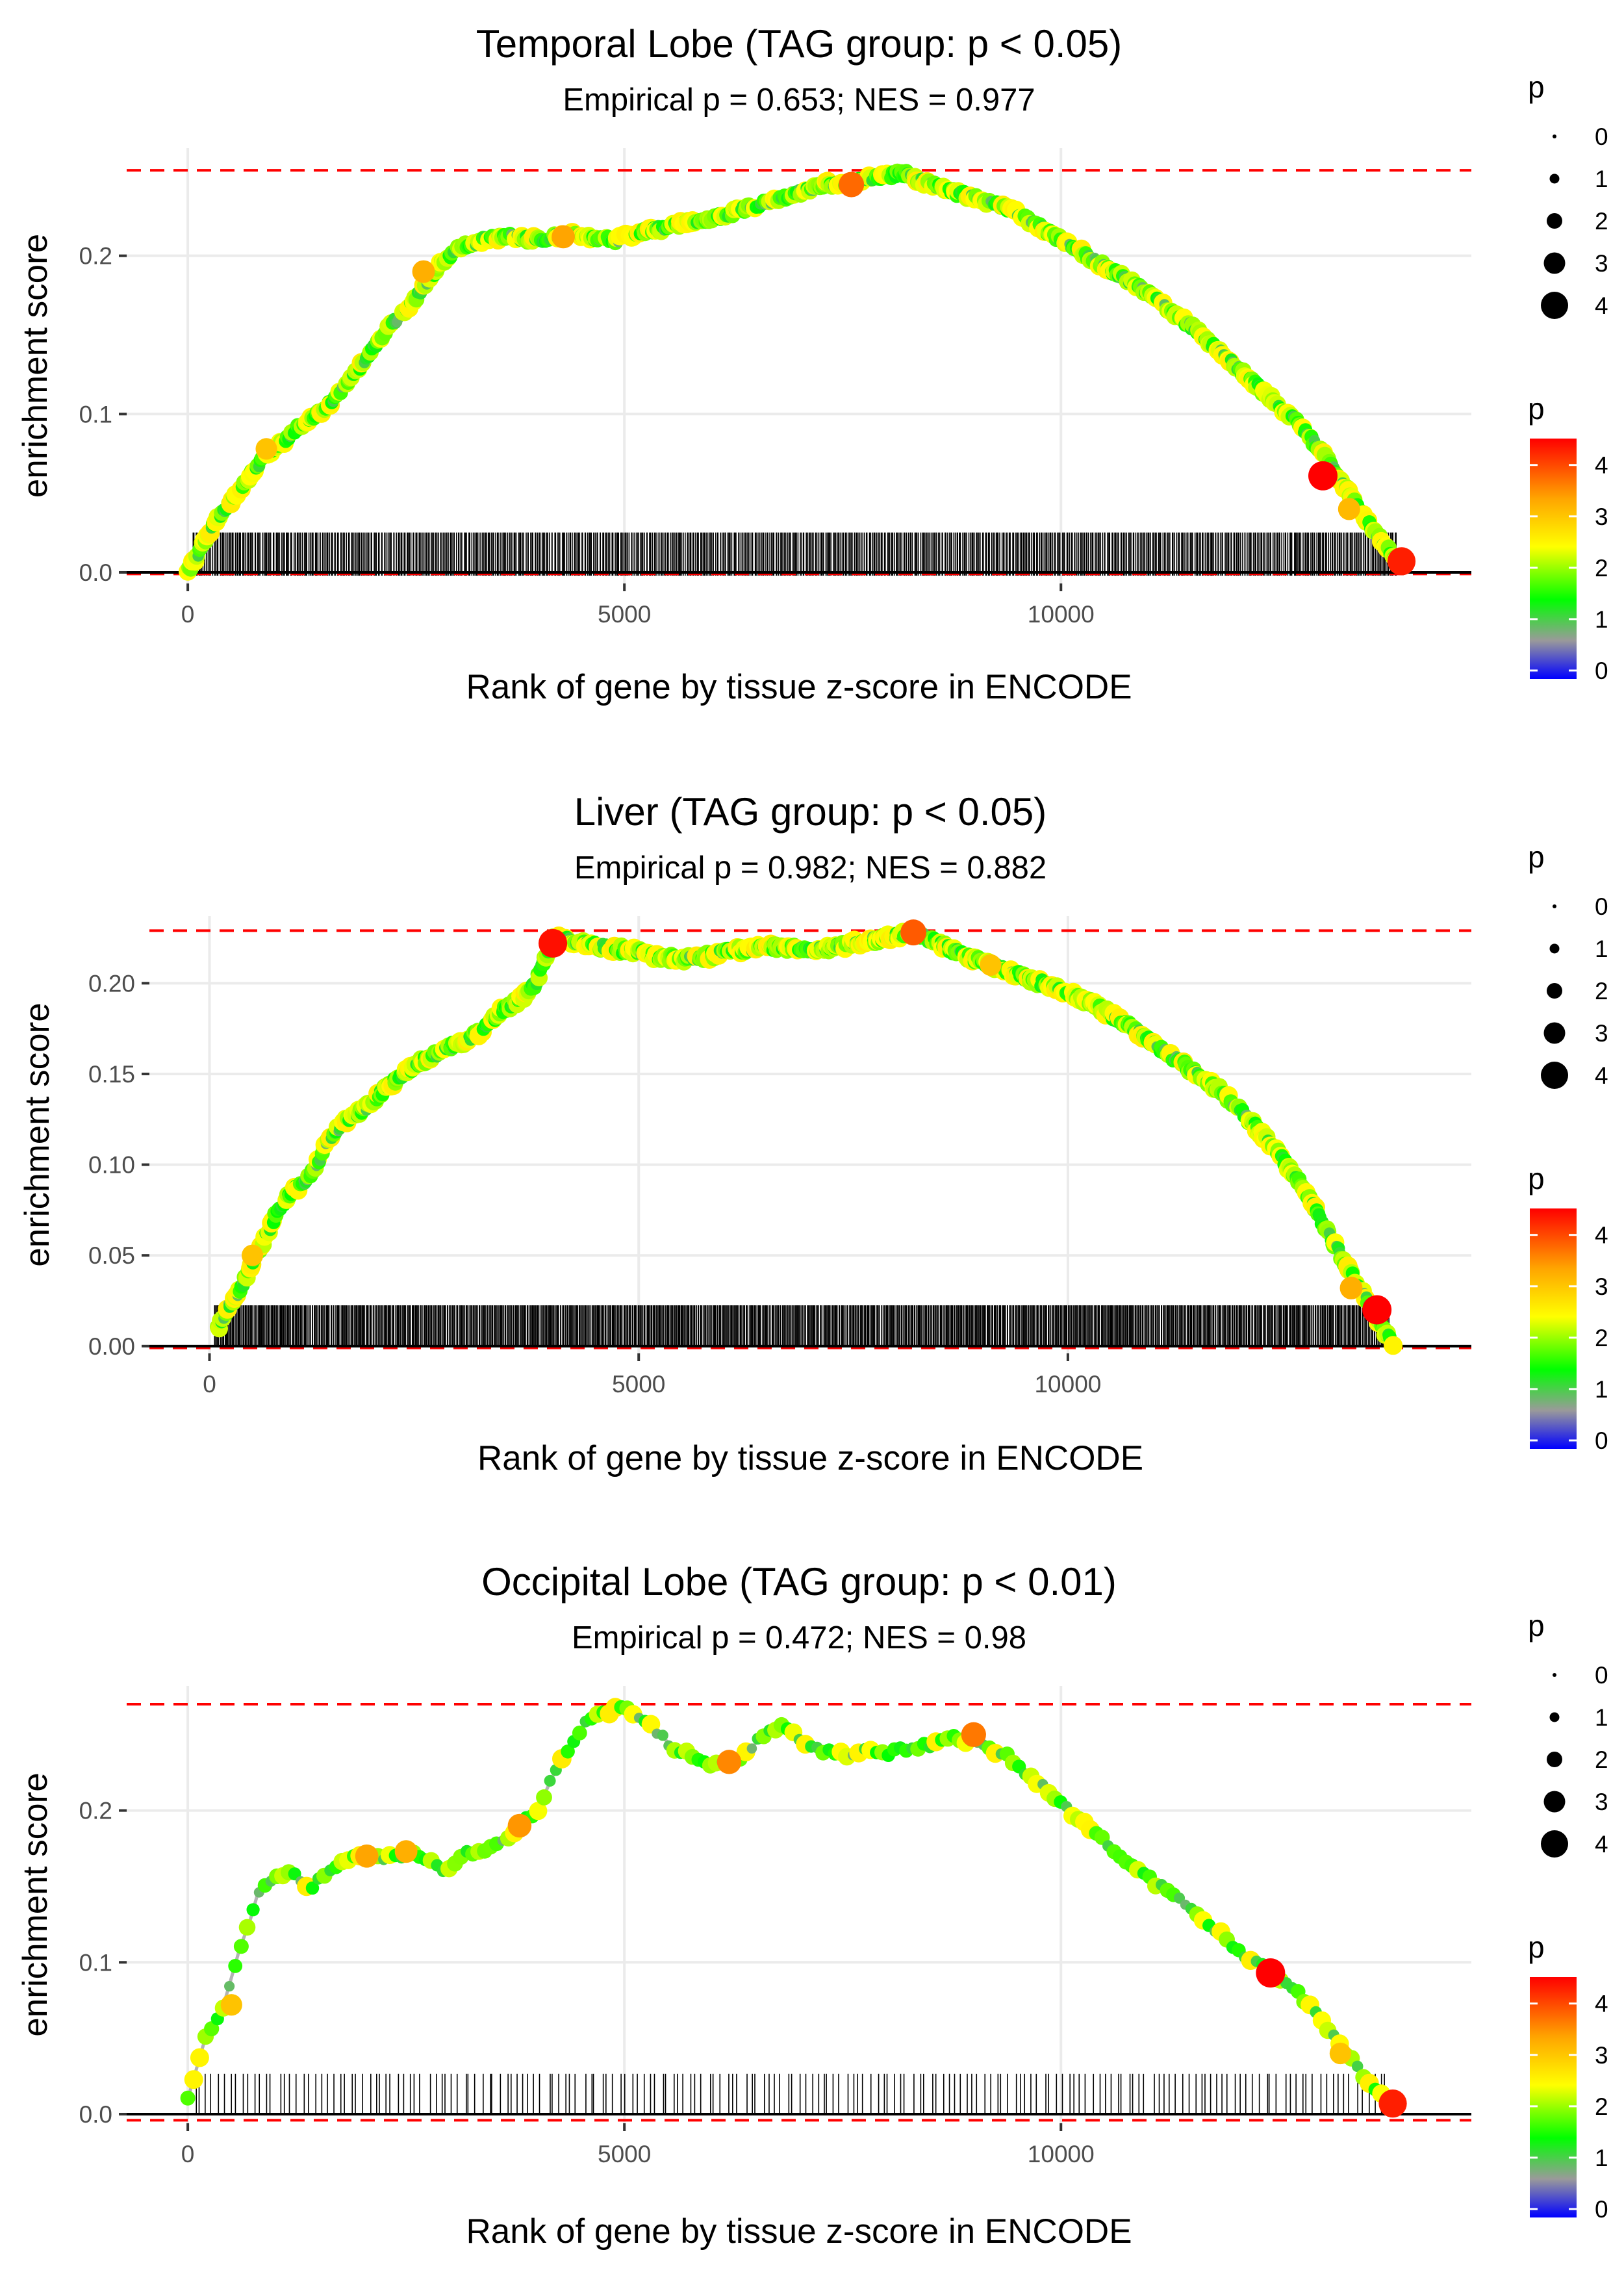 This screenshot has width=1624, height=2274. I want to click on y-tick-label: 0.2, so click(95, 1811).